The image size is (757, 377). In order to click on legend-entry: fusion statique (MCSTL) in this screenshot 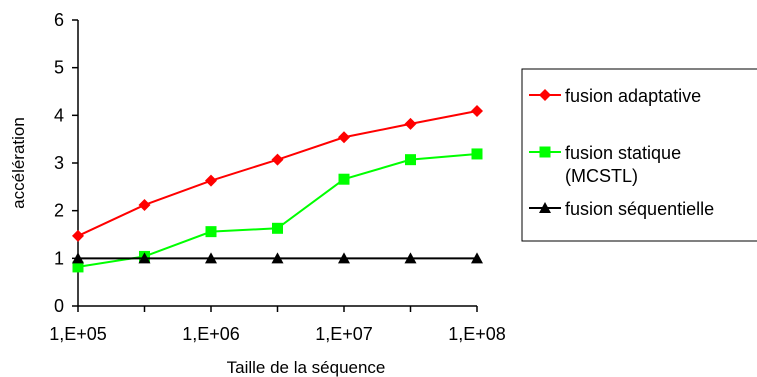, I will do `click(605, 164)`.